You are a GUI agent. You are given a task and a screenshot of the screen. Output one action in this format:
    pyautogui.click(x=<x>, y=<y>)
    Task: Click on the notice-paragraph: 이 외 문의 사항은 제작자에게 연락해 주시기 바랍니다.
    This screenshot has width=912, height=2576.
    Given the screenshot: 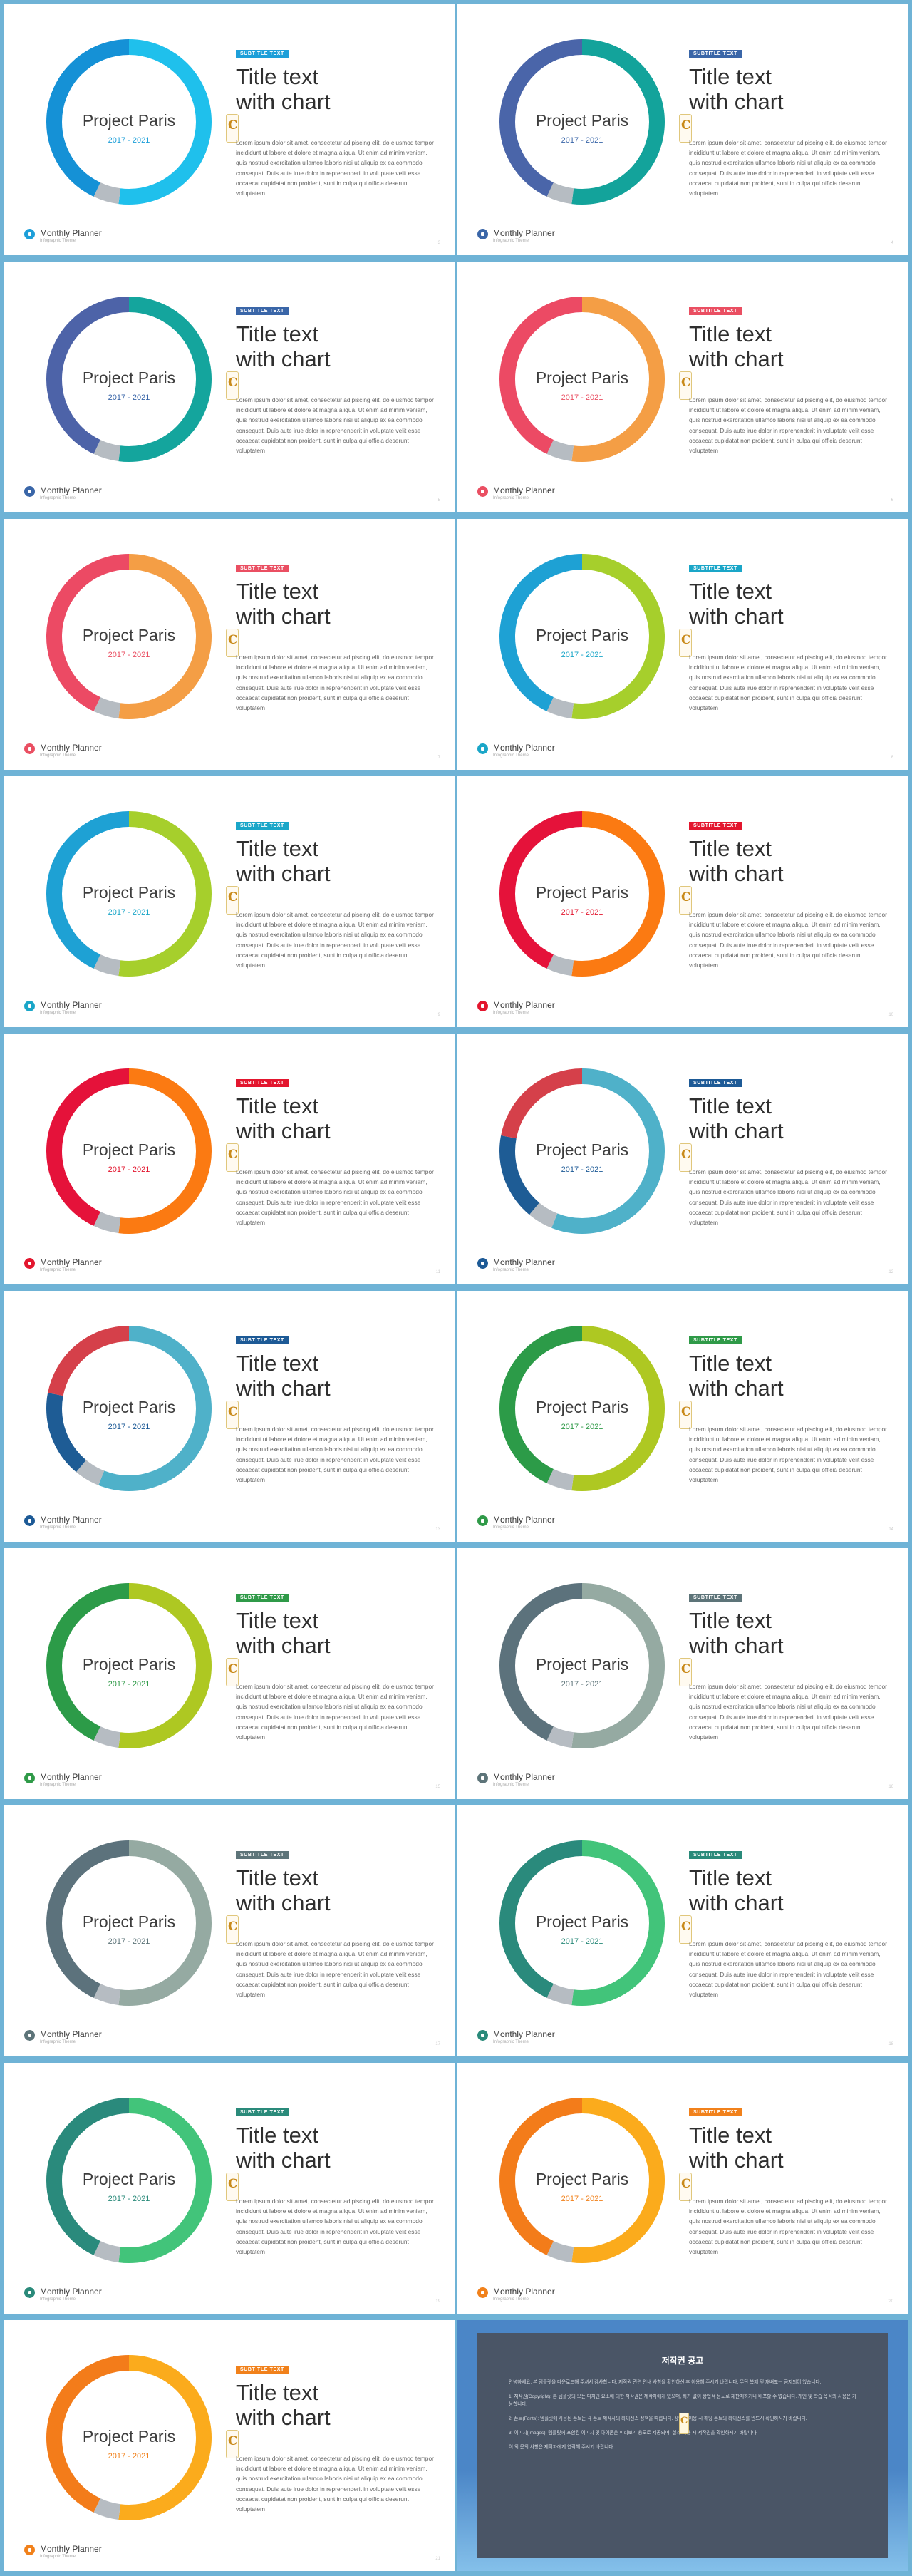 What is the action you would take?
    pyautogui.click(x=562, y=2447)
    